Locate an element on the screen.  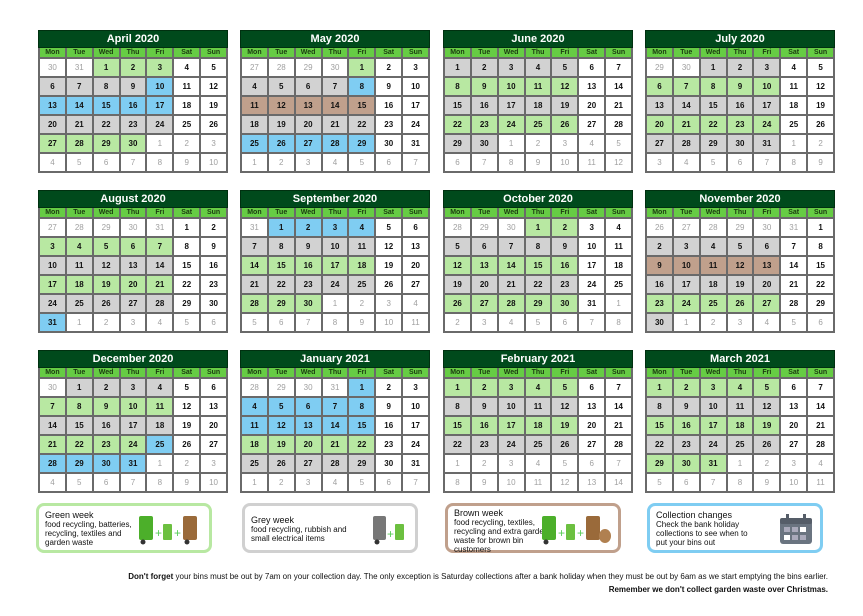
day-cell-no-collection: 1 is located at coordinates (820, 227).